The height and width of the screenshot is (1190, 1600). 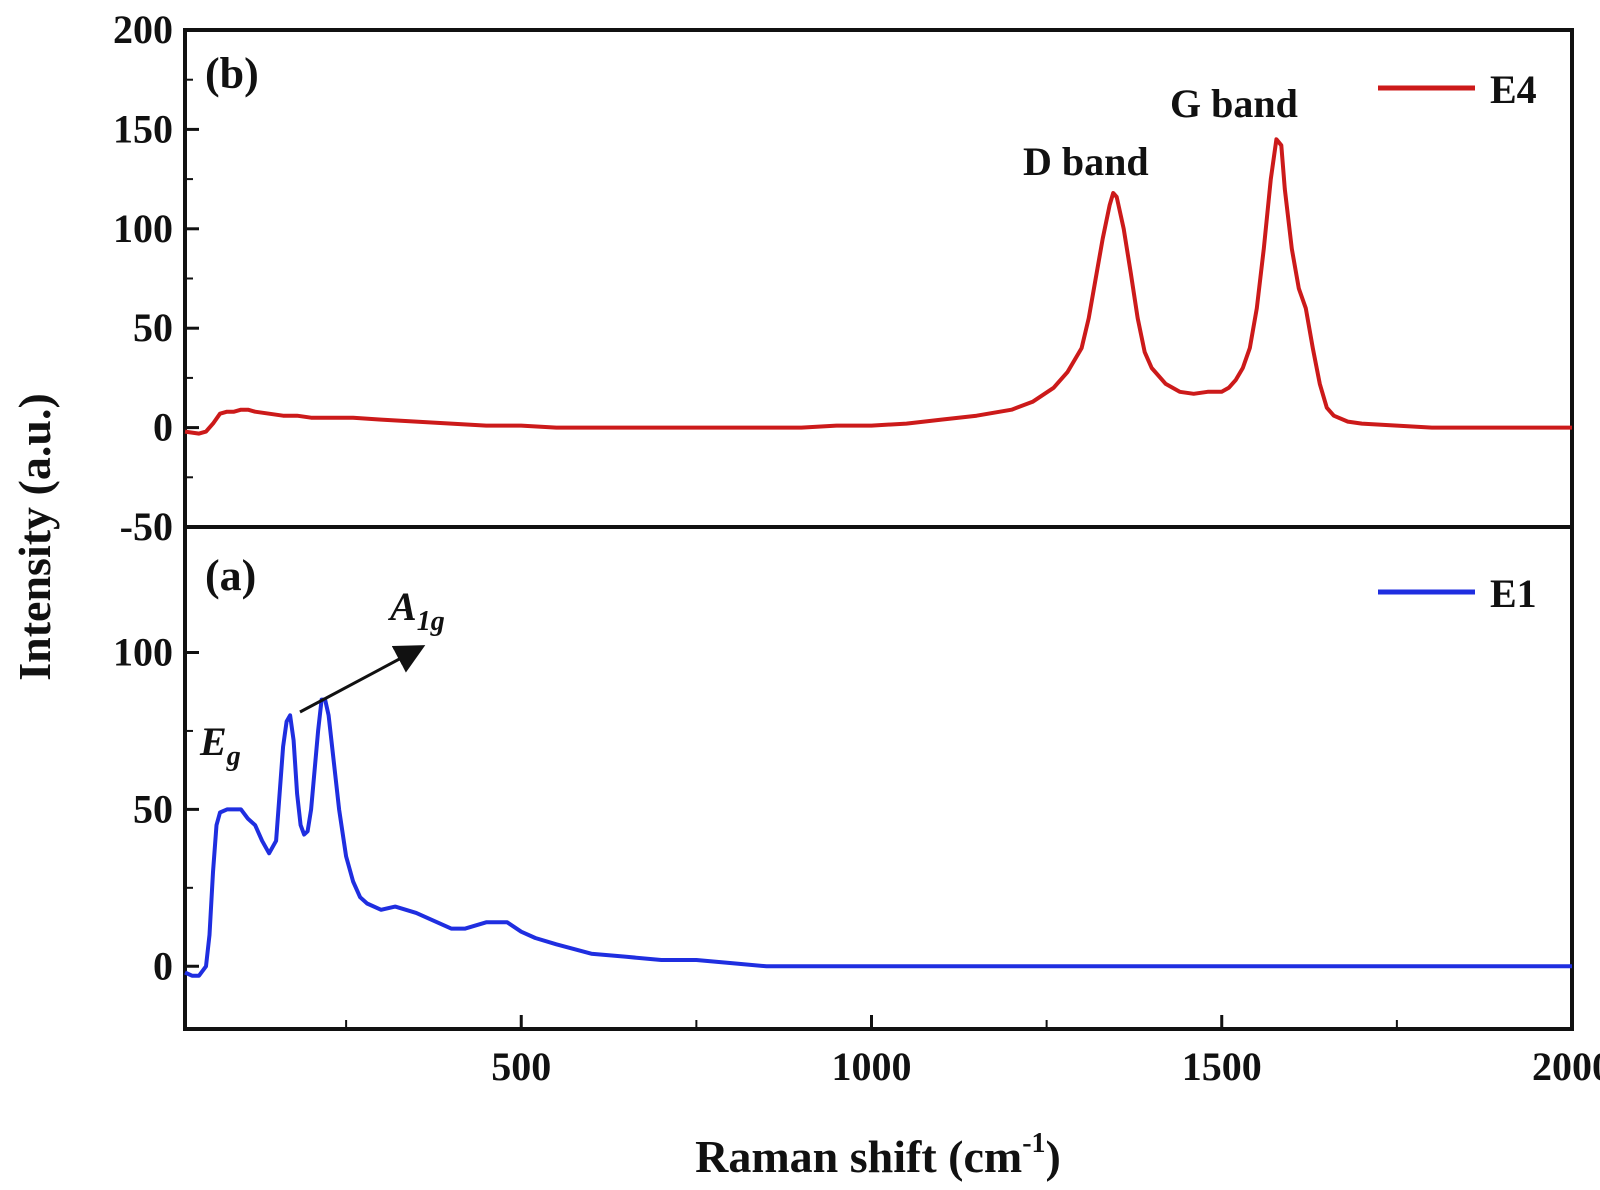 I want to click on panel-a-ticks: 0 50 100, so click(x=156, y=809).